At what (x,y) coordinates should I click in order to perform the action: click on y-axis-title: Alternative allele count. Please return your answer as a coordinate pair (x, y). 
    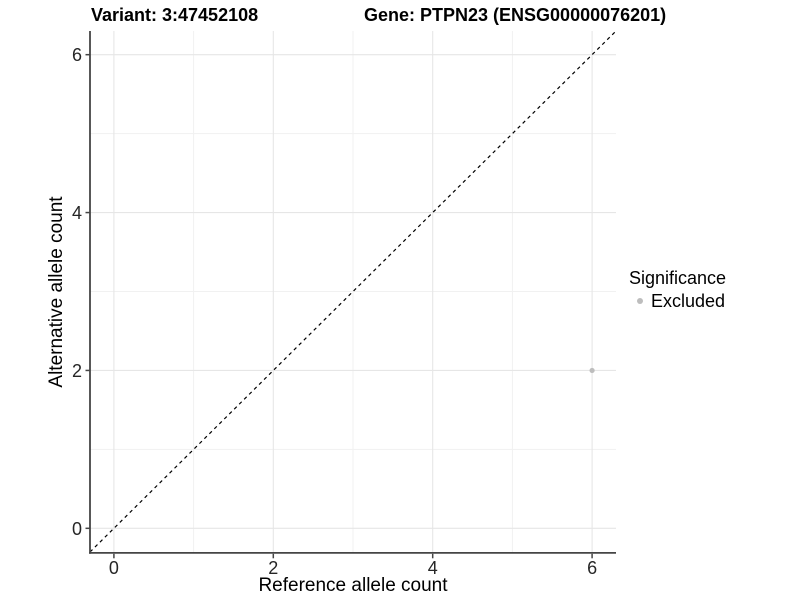
    Looking at the image, I should click on (56, 292).